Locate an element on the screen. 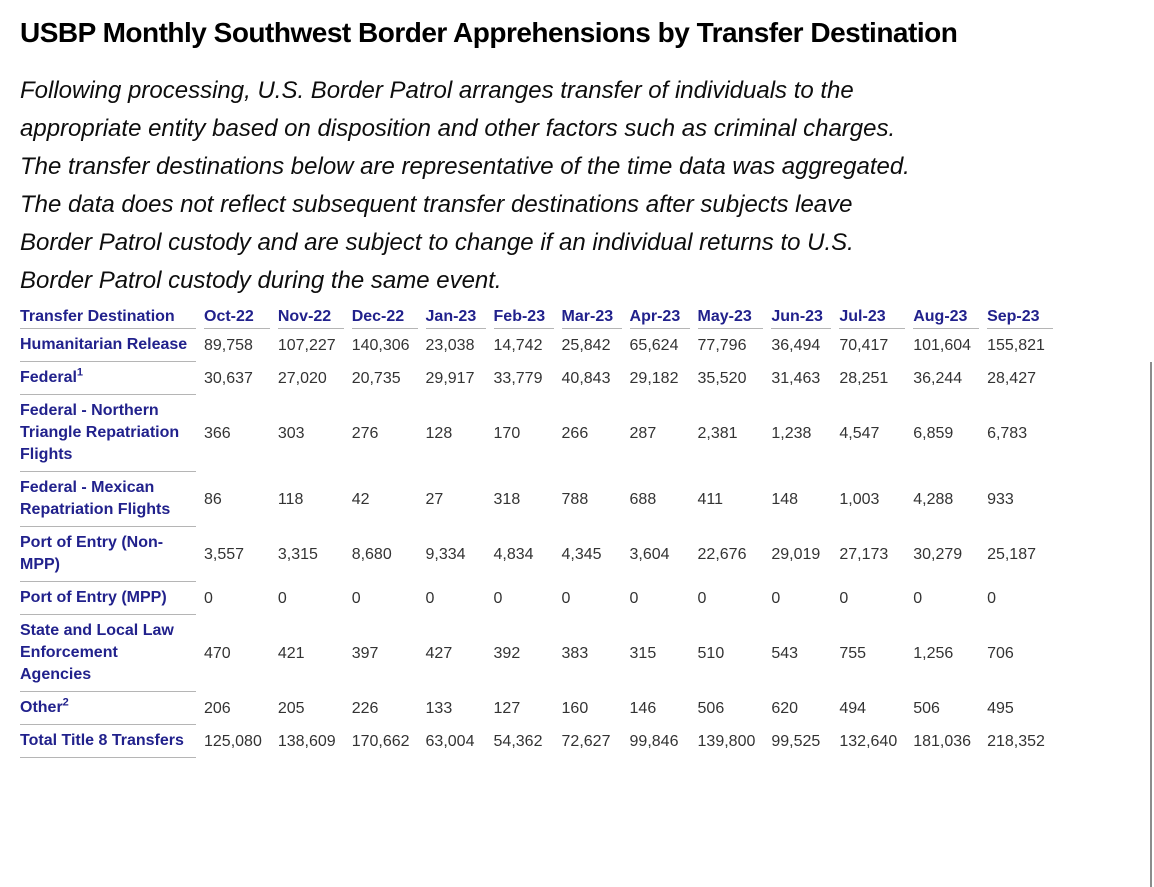 Image resolution: width=1154 pixels, height=887 pixels. data-cell: 128 is located at coordinates (439, 433).